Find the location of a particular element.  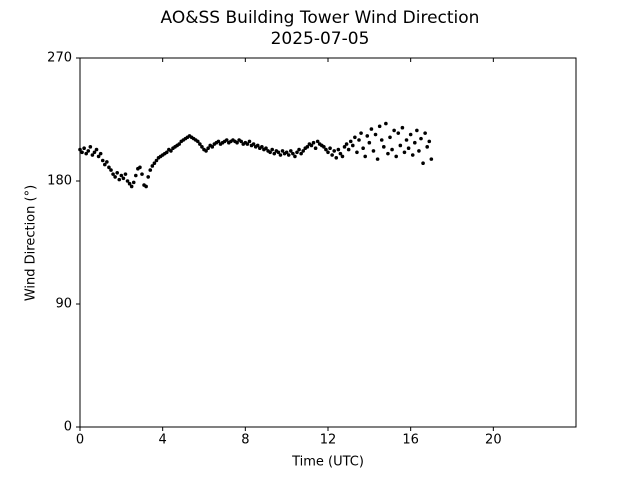

chart-subtitle: 2025-07-05 is located at coordinates (320, 39).